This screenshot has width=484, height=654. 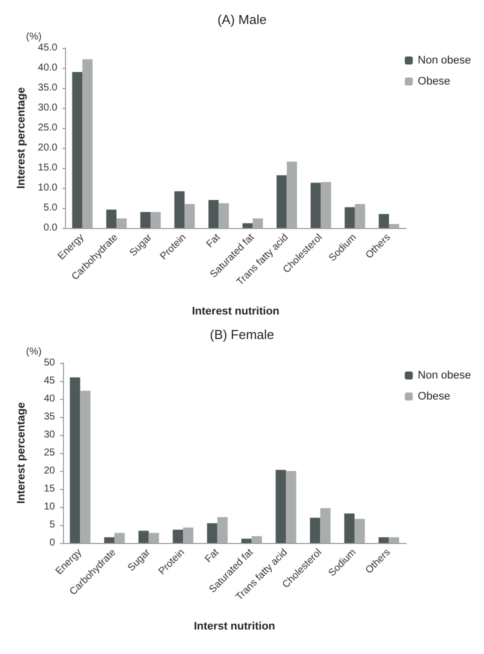 What do you see at coordinates (50, 471) in the screenshot?
I see `y-tick-label: 20` at bounding box center [50, 471].